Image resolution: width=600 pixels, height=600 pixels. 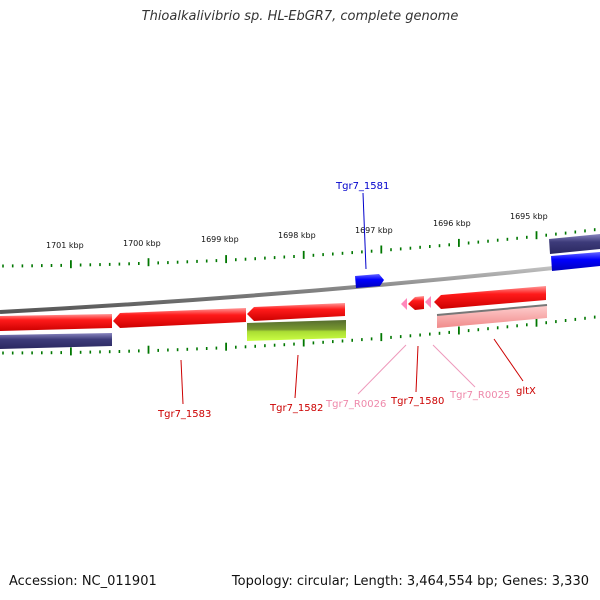 What do you see at coordinates (56, 322) in the screenshot?
I see `gene-left-edge` at bounding box center [56, 322].